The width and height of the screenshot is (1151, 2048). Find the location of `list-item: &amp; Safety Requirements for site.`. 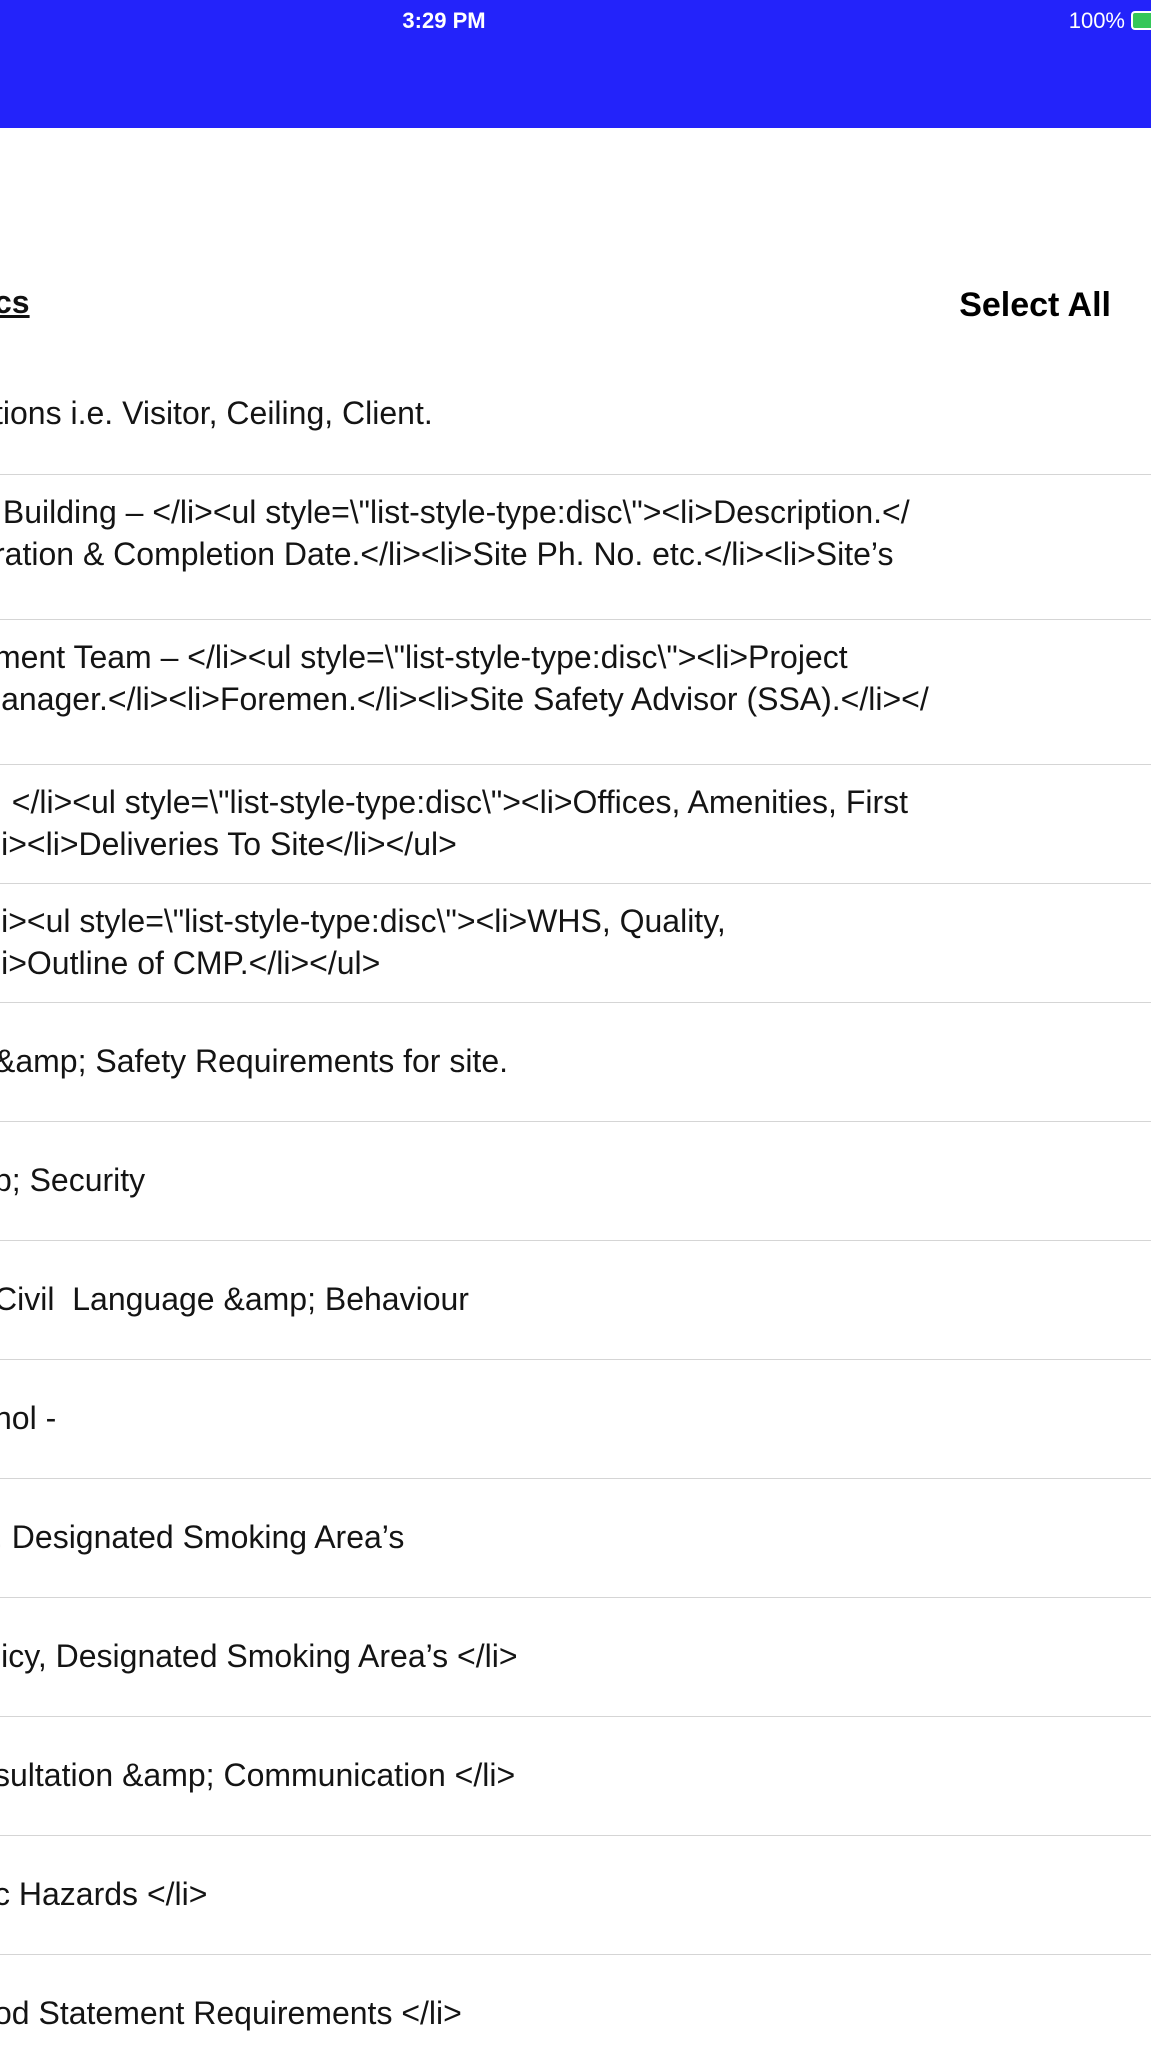

list-item: &amp; Safety Requirements for site. is located at coordinates (575, 1062).